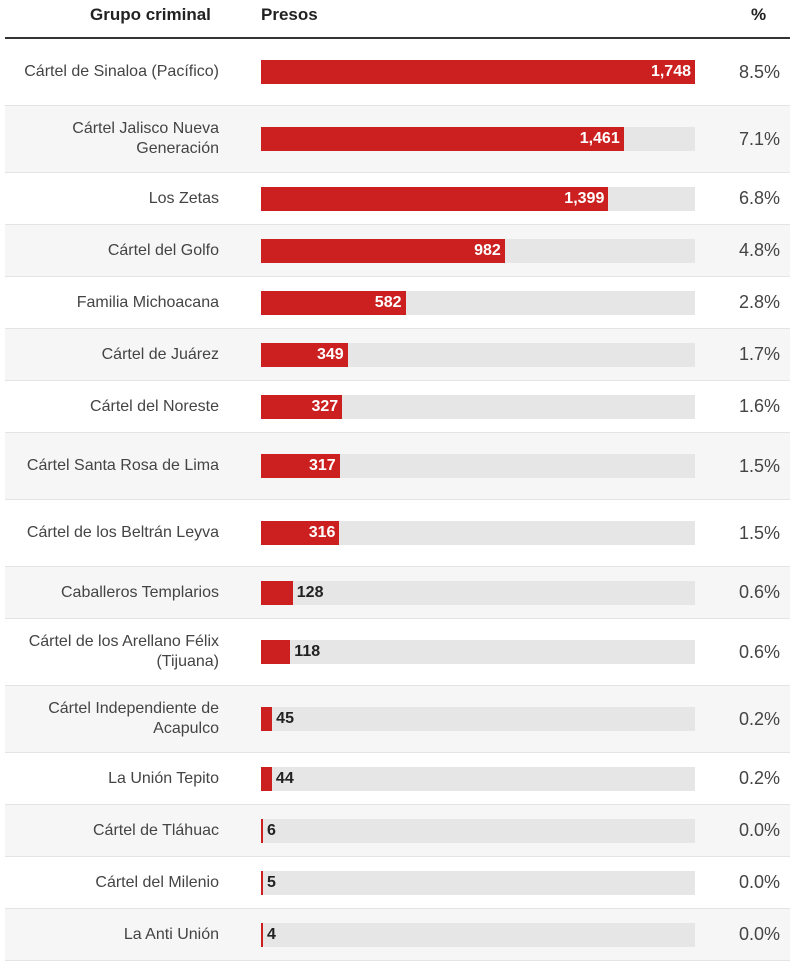 The width and height of the screenshot is (800, 970). What do you see at coordinates (478, 407) in the screenshot?
I see `bar-track: 327` at bounding box center [478, 407].